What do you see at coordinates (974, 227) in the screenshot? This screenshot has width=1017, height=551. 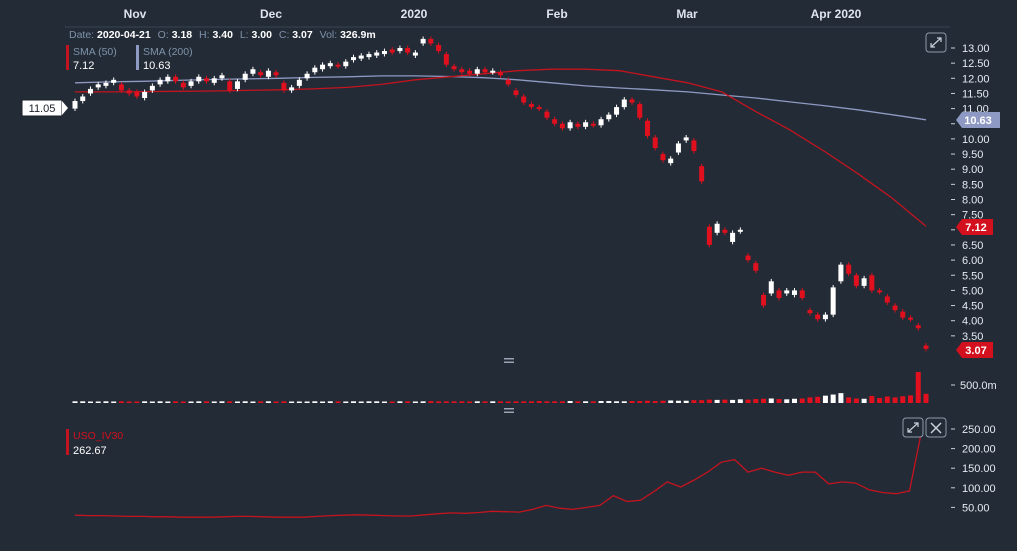 I see `sma50-badge: 7.12` at bounding box center [974, 227].